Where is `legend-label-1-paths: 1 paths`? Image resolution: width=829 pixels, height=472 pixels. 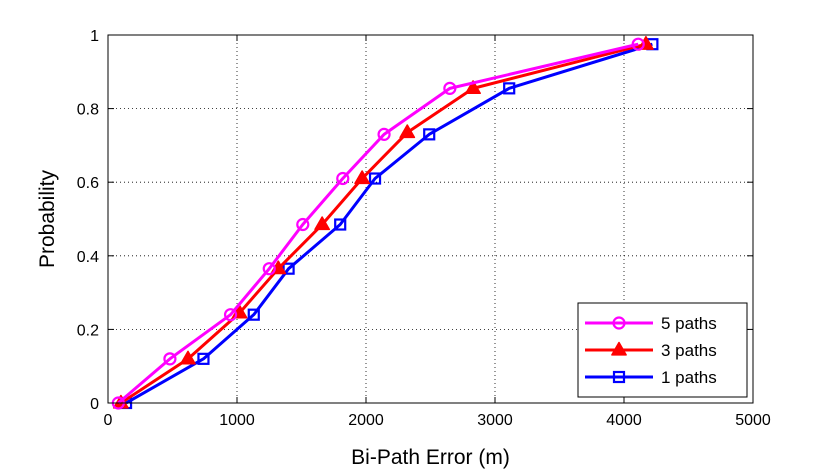 legend-label-1-paths: 1 paths is located at coordinates (689, 377).